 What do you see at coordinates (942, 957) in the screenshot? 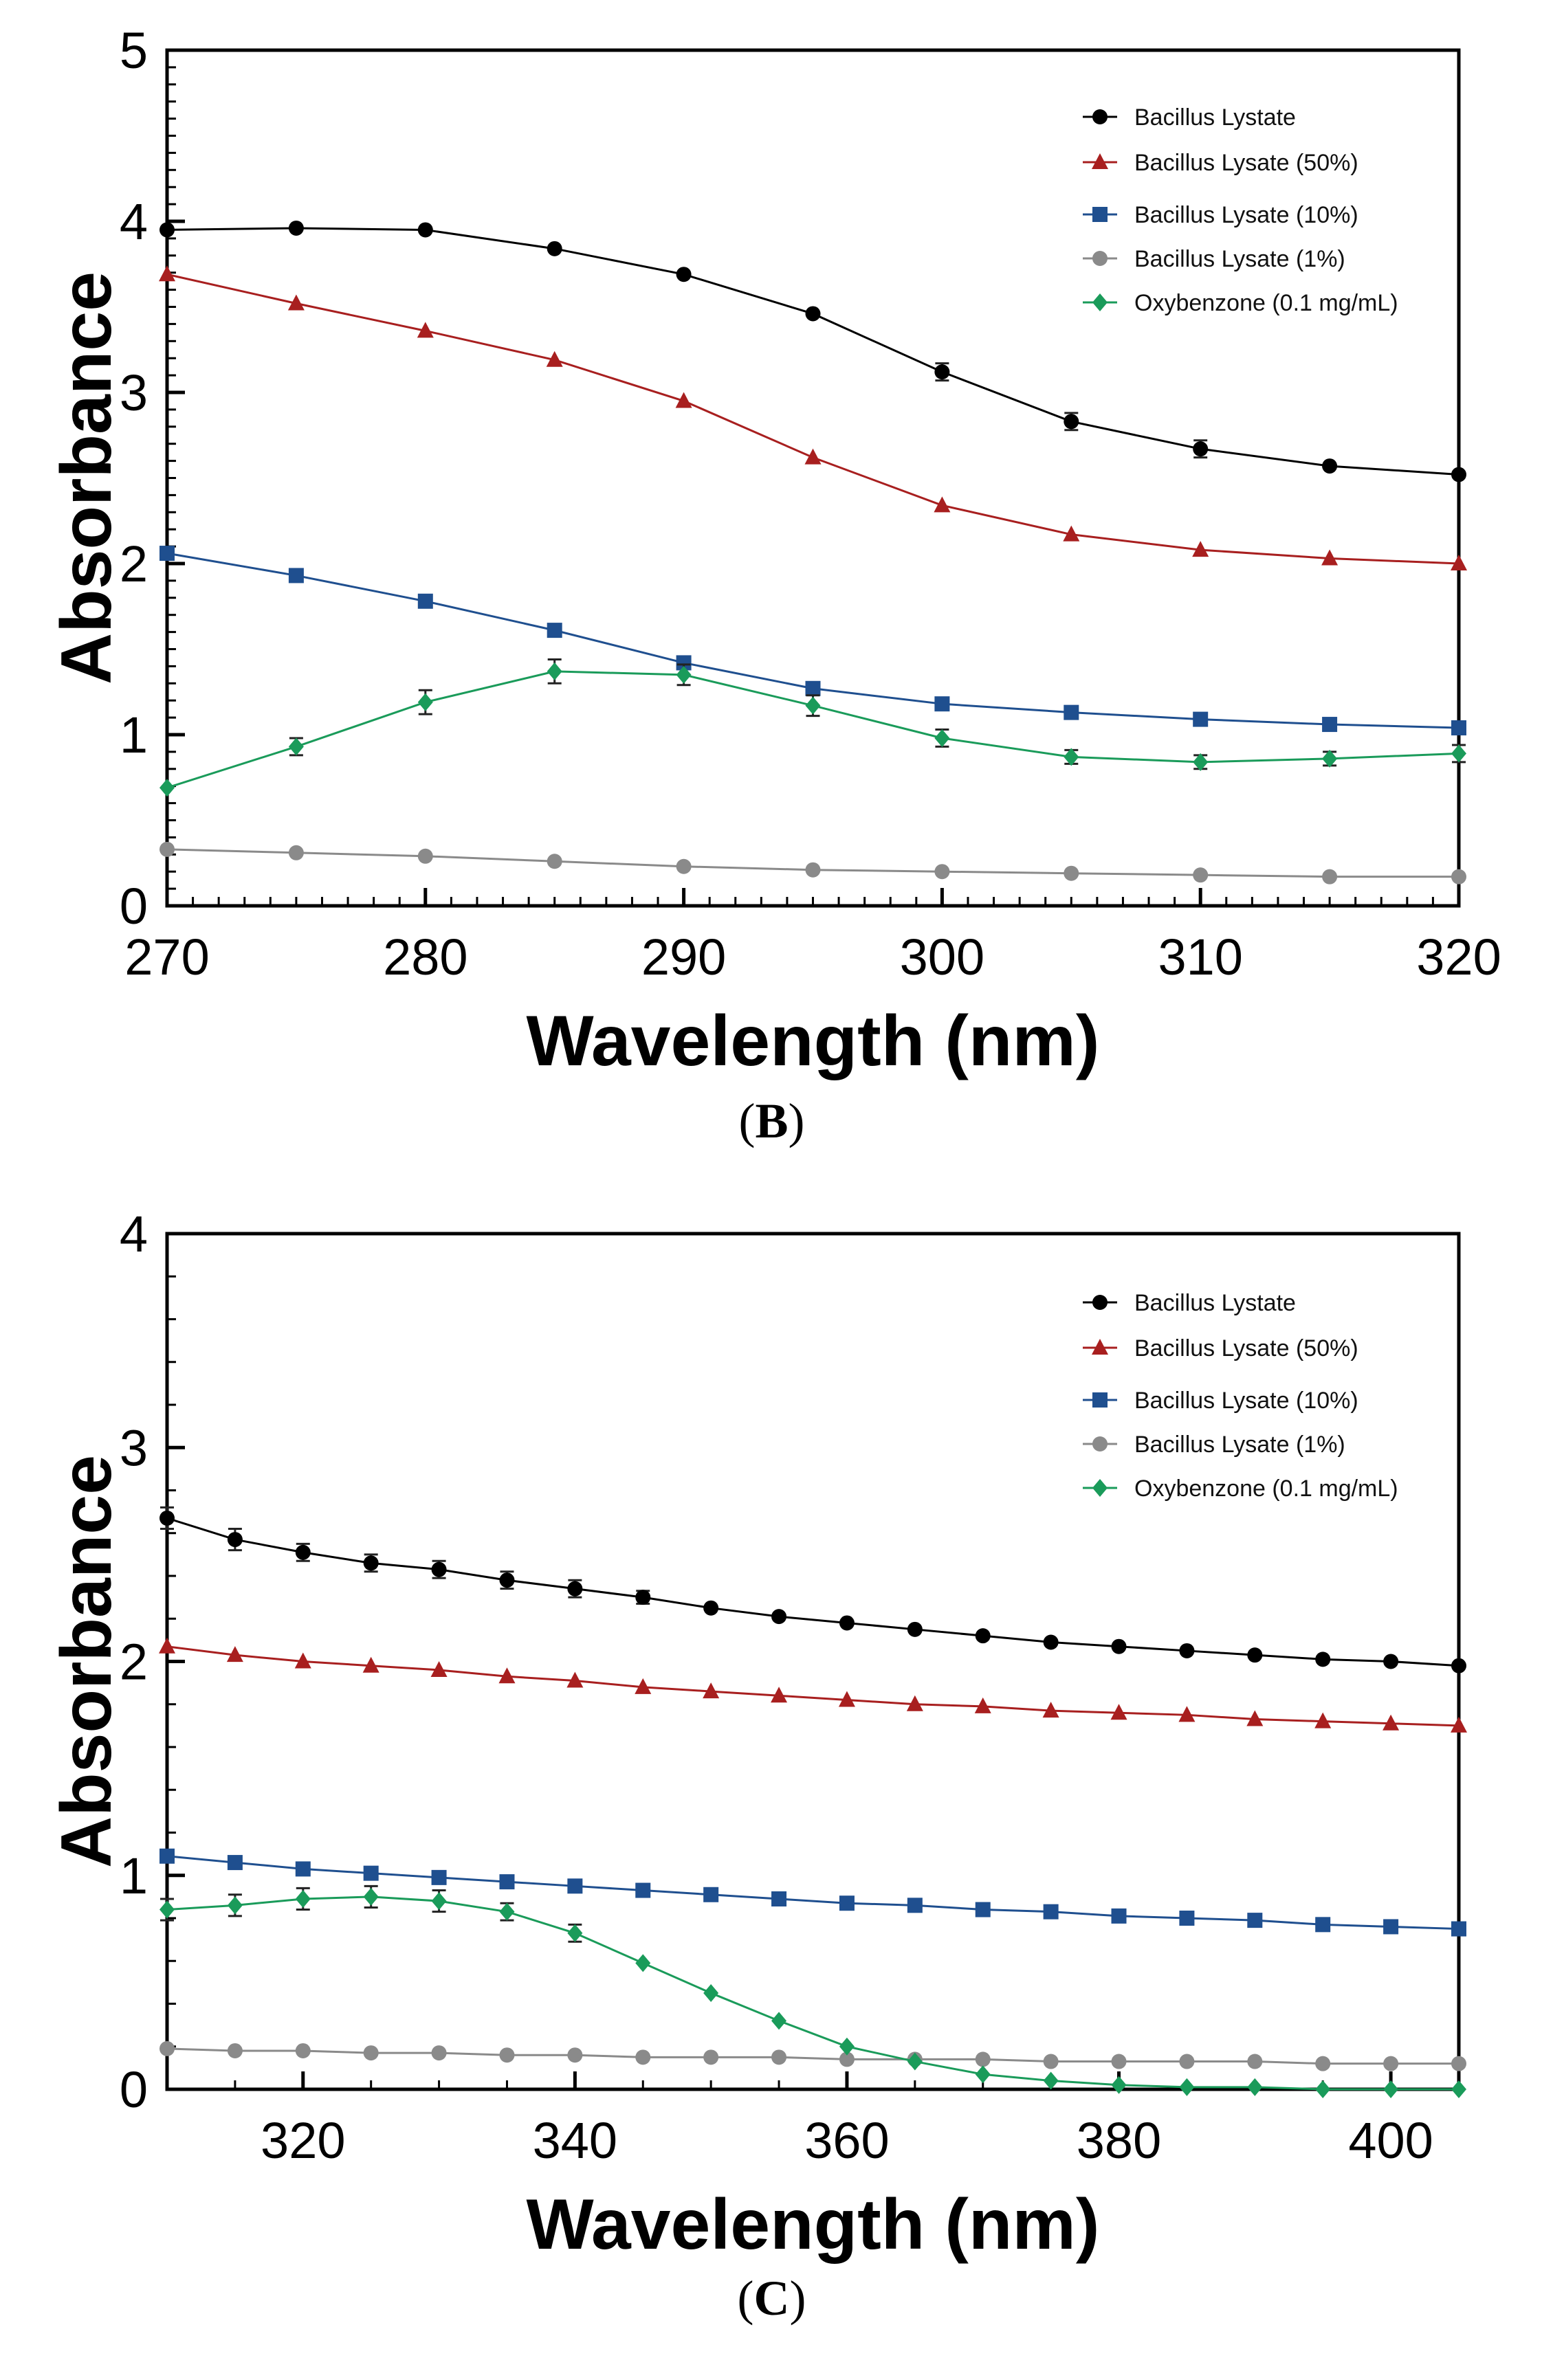
I see `x-tick-label: 300` at bounding box center [942, 957].